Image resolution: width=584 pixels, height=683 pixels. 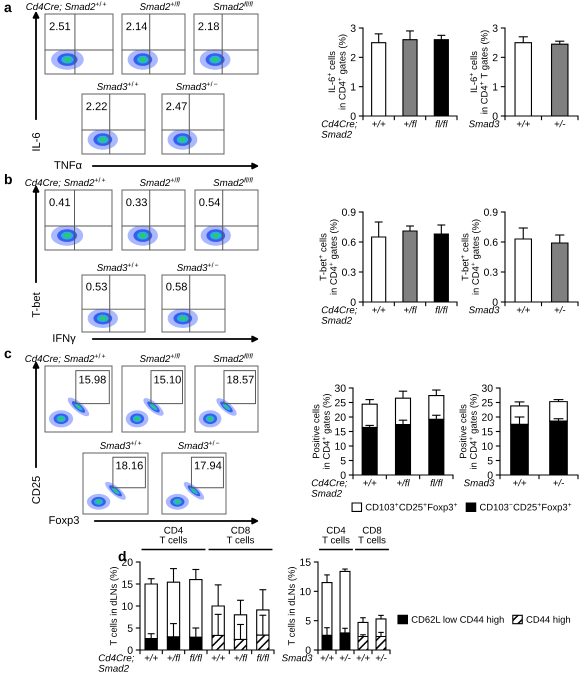 What do you see at coordinates (8, 8) in the screenshot?
I see `text: a` at bounding box center [8, 8].